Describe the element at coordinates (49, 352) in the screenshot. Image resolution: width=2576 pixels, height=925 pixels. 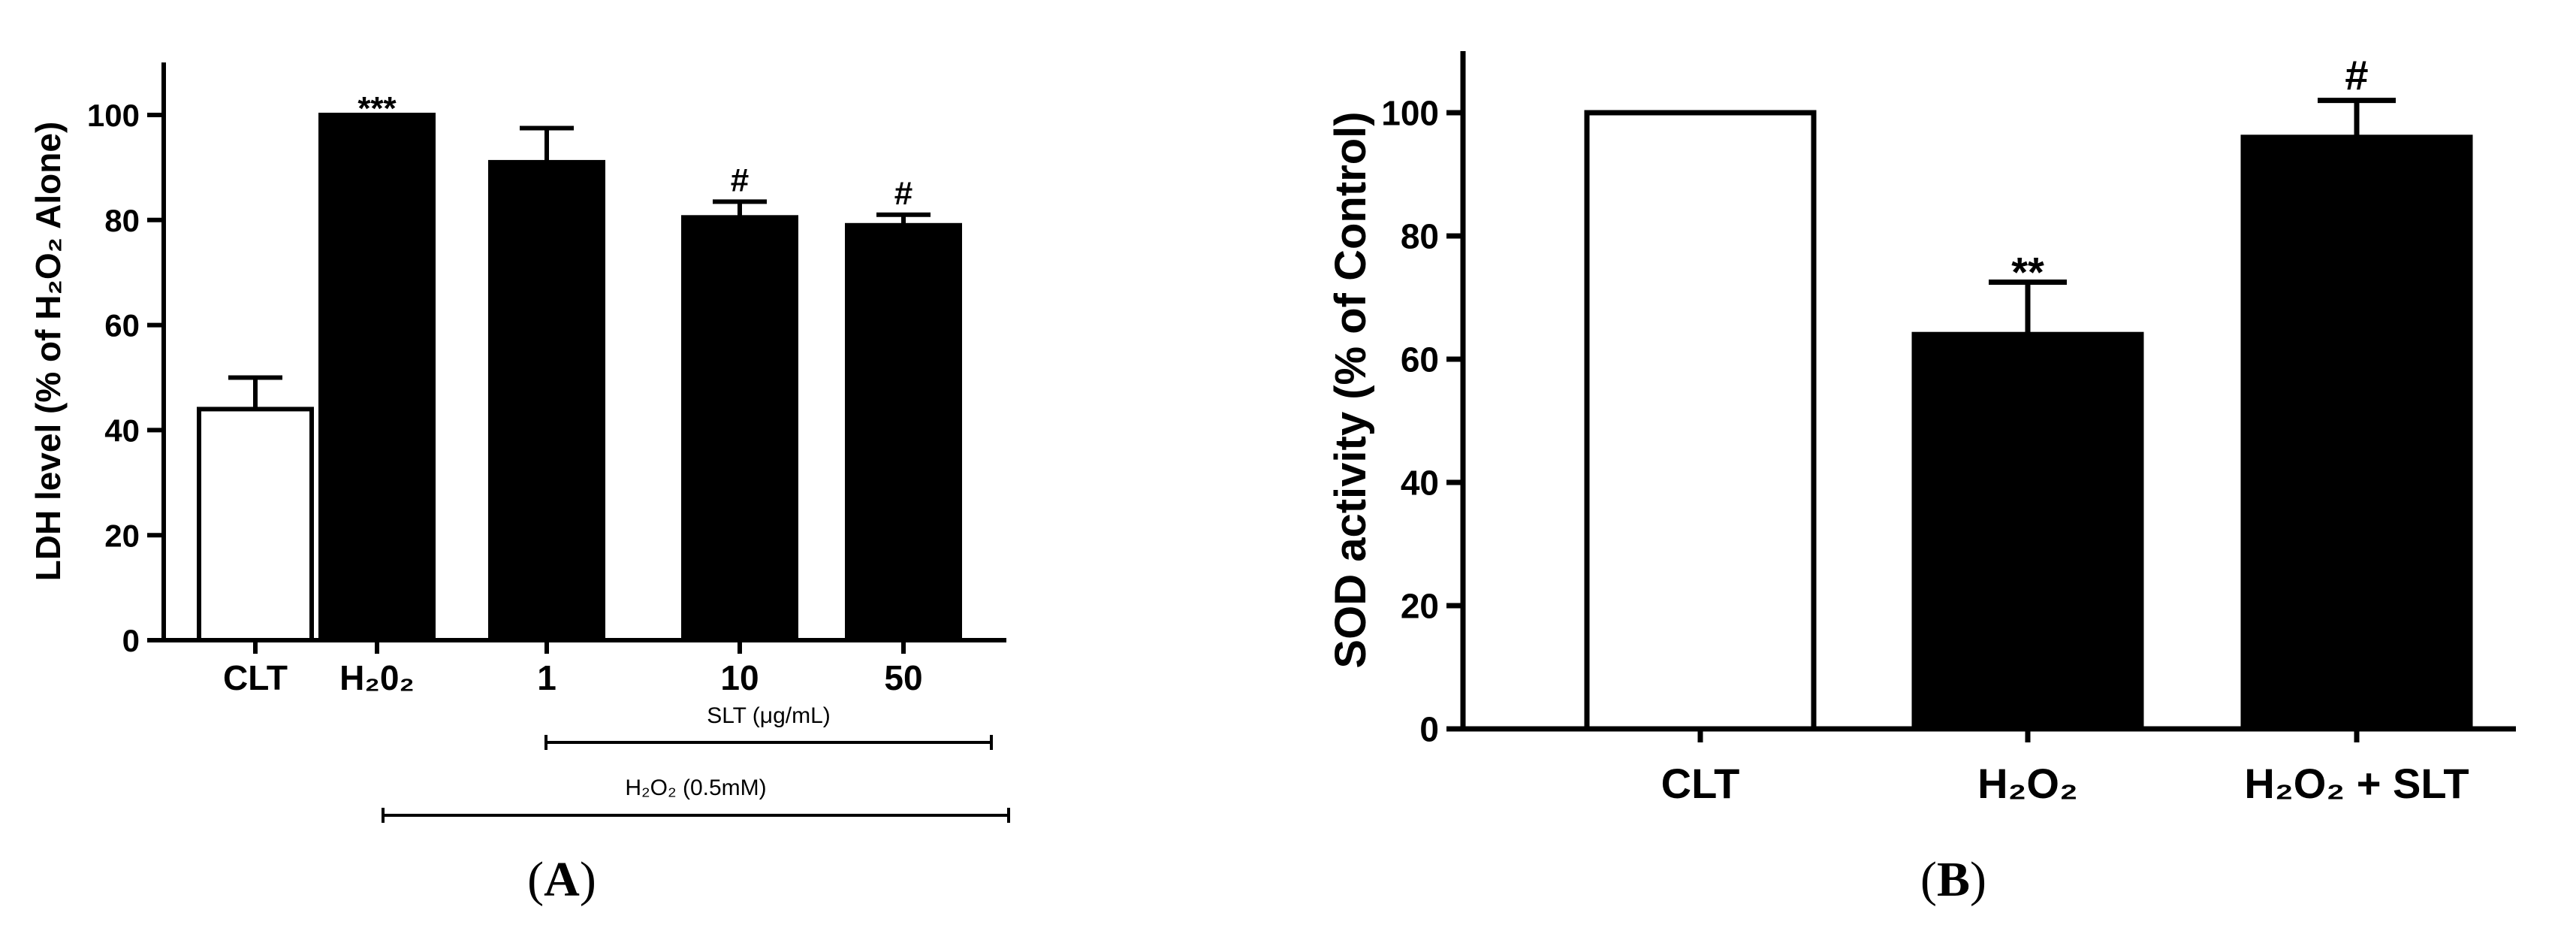
I see `y-axis-title: LDH level (% of H₂O₂ Alone)` at that location.